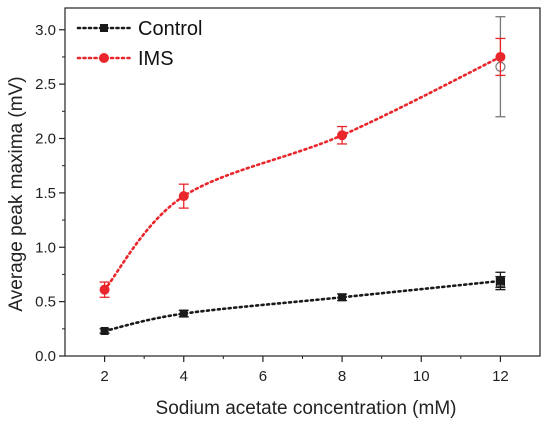 The width and height of the screenshot is (550, 424). What do you see at coordinates (104, 58) in the screenshot?
I see `legend-ims-marker` at bounding box center [104, 58].